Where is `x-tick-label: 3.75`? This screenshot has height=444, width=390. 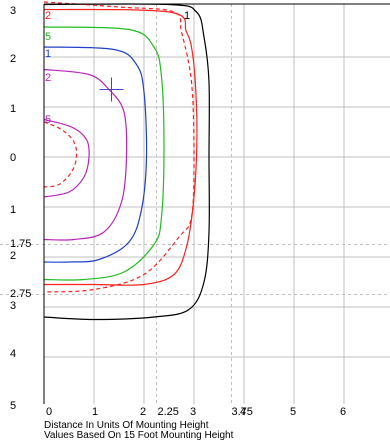 x-tick-label: 3.75 is located at coordinates (242, 412).